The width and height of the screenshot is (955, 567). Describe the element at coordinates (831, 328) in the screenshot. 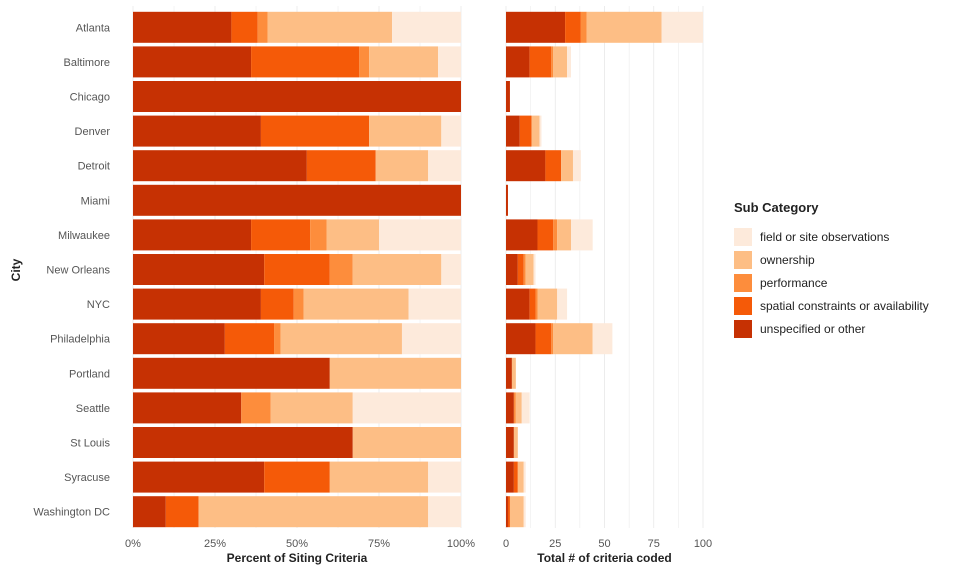

I see `legend-item: unspecified or other` at that location.